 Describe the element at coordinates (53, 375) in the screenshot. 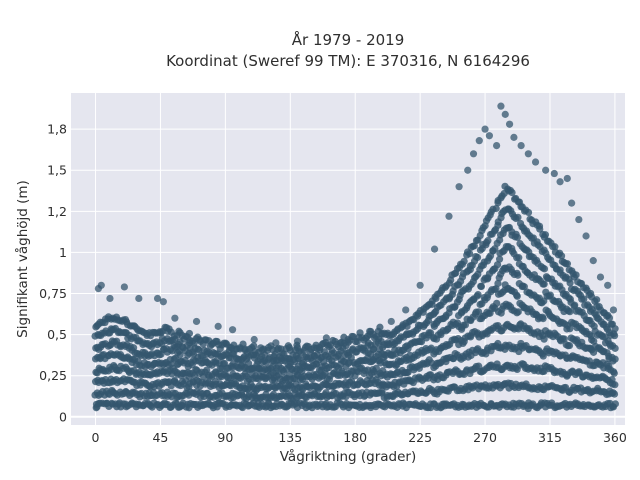

I see `y-tick-label: 0,25` at that location.